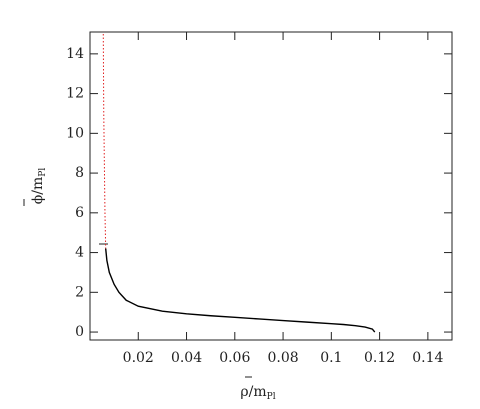 This screenshot has height=409, width=480. Describe the element at coordinates (331, 358) in the screenshot. I see `x-tick-label: 0.1` at that location.